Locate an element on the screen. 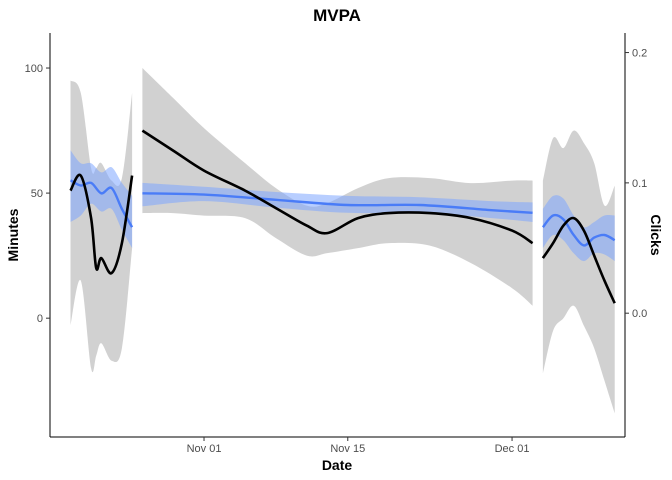 The height and width of the screenshot is (480, 672). y2-tick-label: 0.2 is located at coordinates (639, 54).